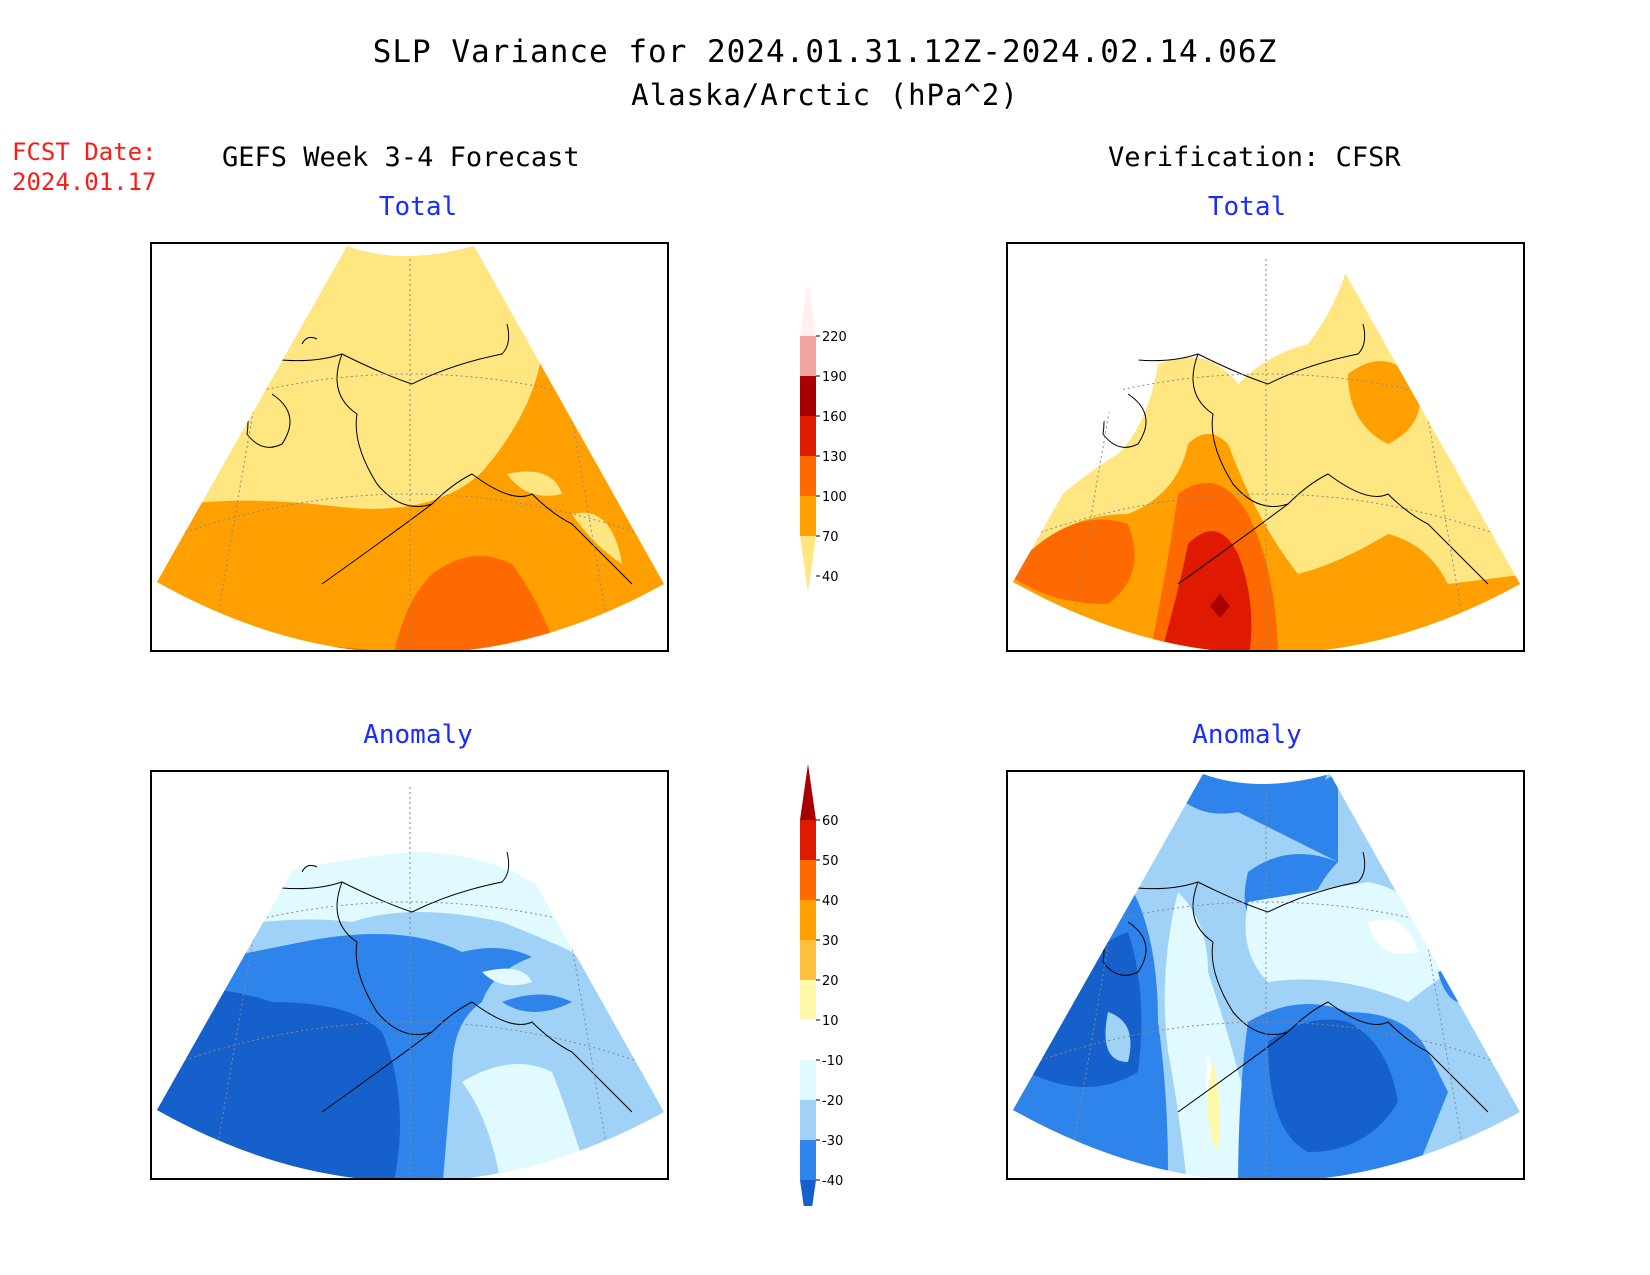 This screenshot has height=1275, width=1650. Describe the element at coordinates (1247, 735) in the screenshot. I see `panel-title-verification-anomaly: Anomaly` at that location.